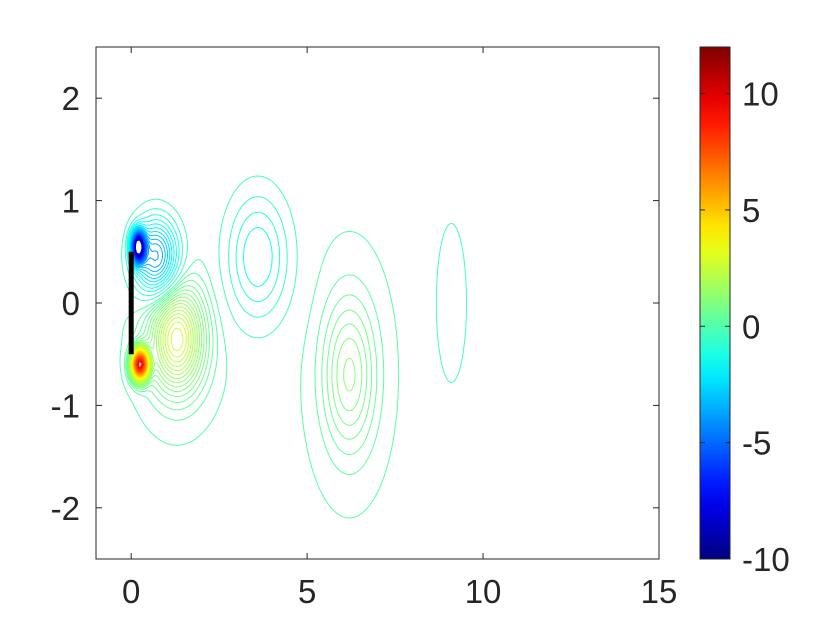 The width and height of the screenshot is (840, 630). Describe the element at coordinates (71, 201) in the screenshot. I see `y-tick-label: 1` at that location.